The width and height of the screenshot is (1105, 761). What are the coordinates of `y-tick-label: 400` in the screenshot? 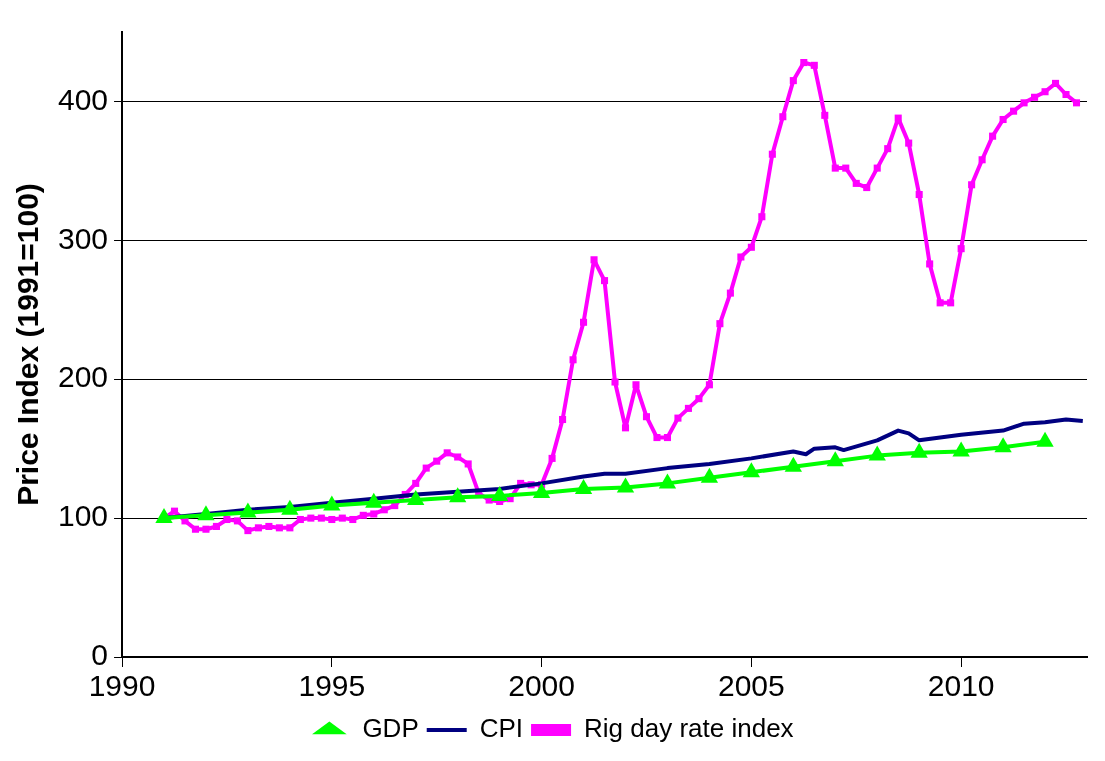 It's located at (83, 99).